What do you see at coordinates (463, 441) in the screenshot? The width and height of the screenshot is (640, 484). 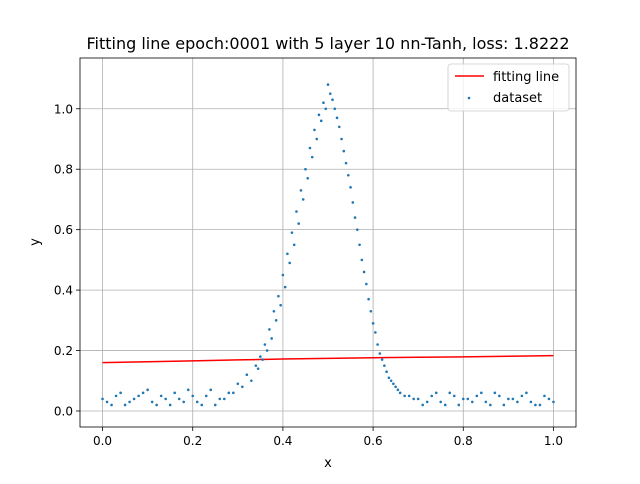 I see `x-tick-label: 0.8` at bounding box center [463, 441].